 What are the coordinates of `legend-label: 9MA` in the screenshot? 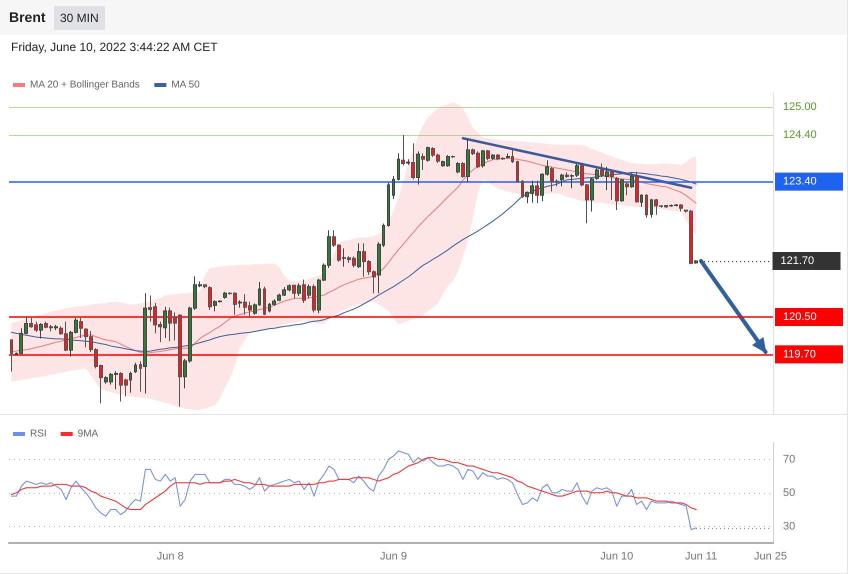 It's located at (88, 434).